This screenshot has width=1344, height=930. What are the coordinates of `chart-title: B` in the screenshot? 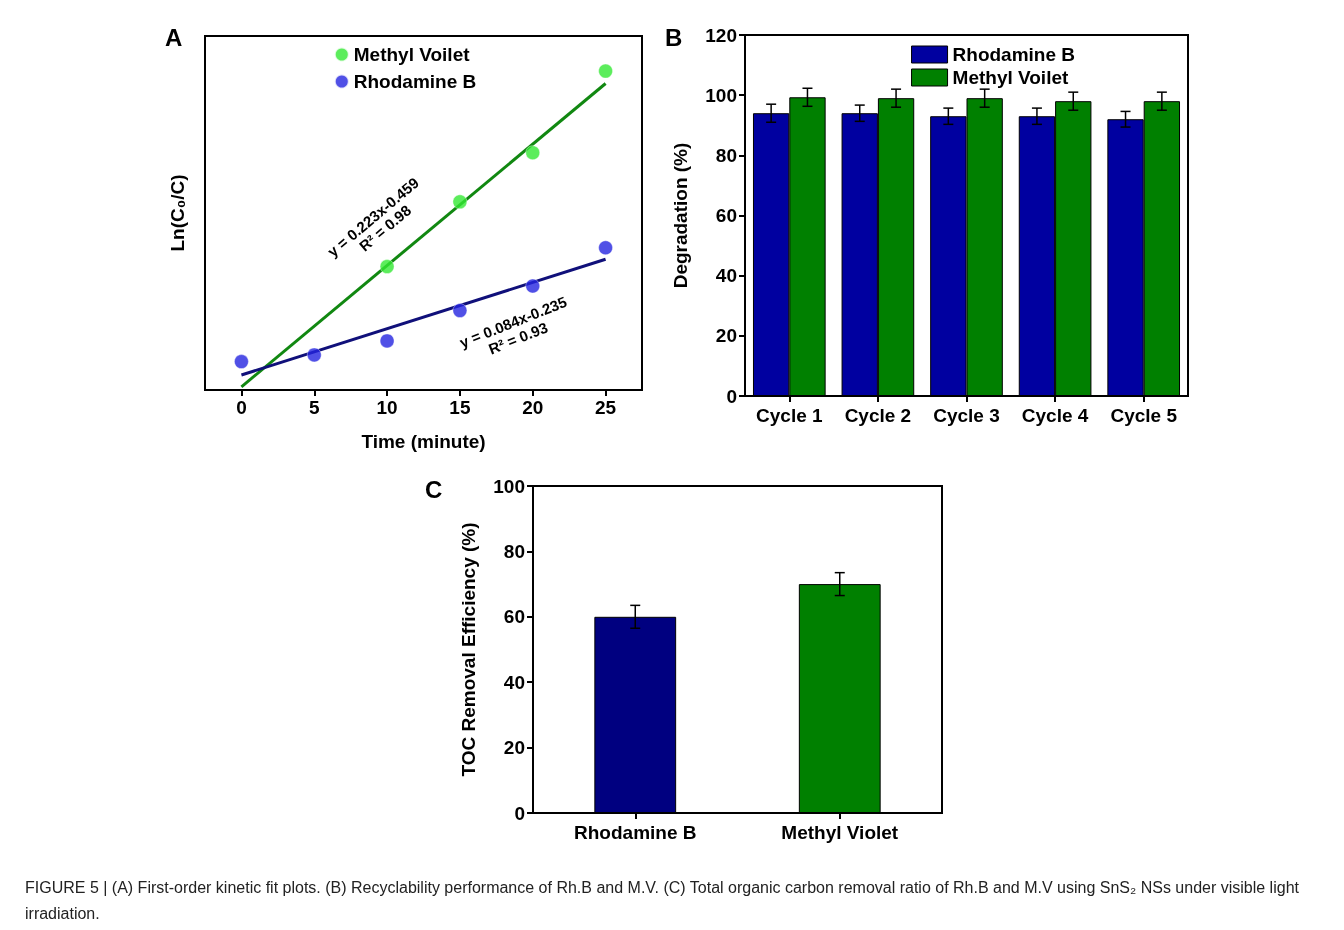 It's located at (674, 37).